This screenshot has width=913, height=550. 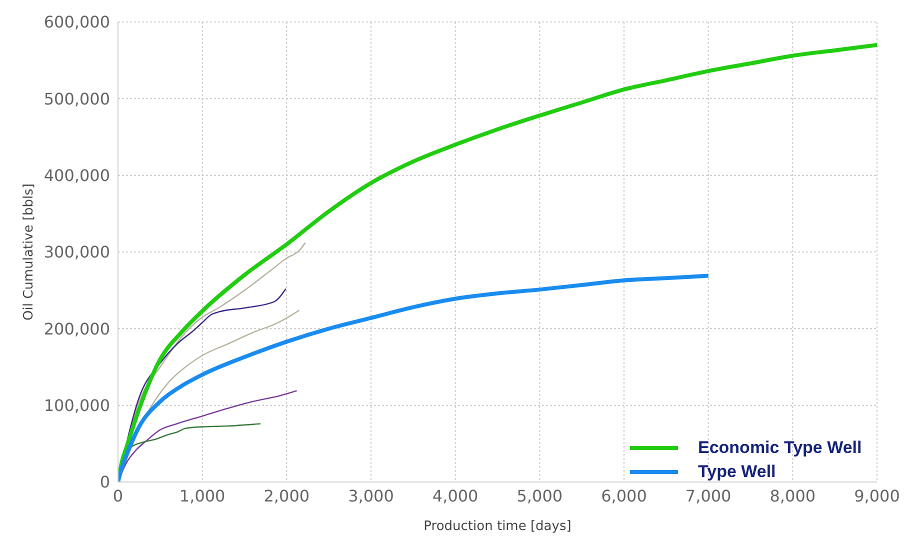 What do you see at coordinates (77, 406) in the screenshot?
I see `y-tick-label: 100,000` at bounding box center [77, 406].